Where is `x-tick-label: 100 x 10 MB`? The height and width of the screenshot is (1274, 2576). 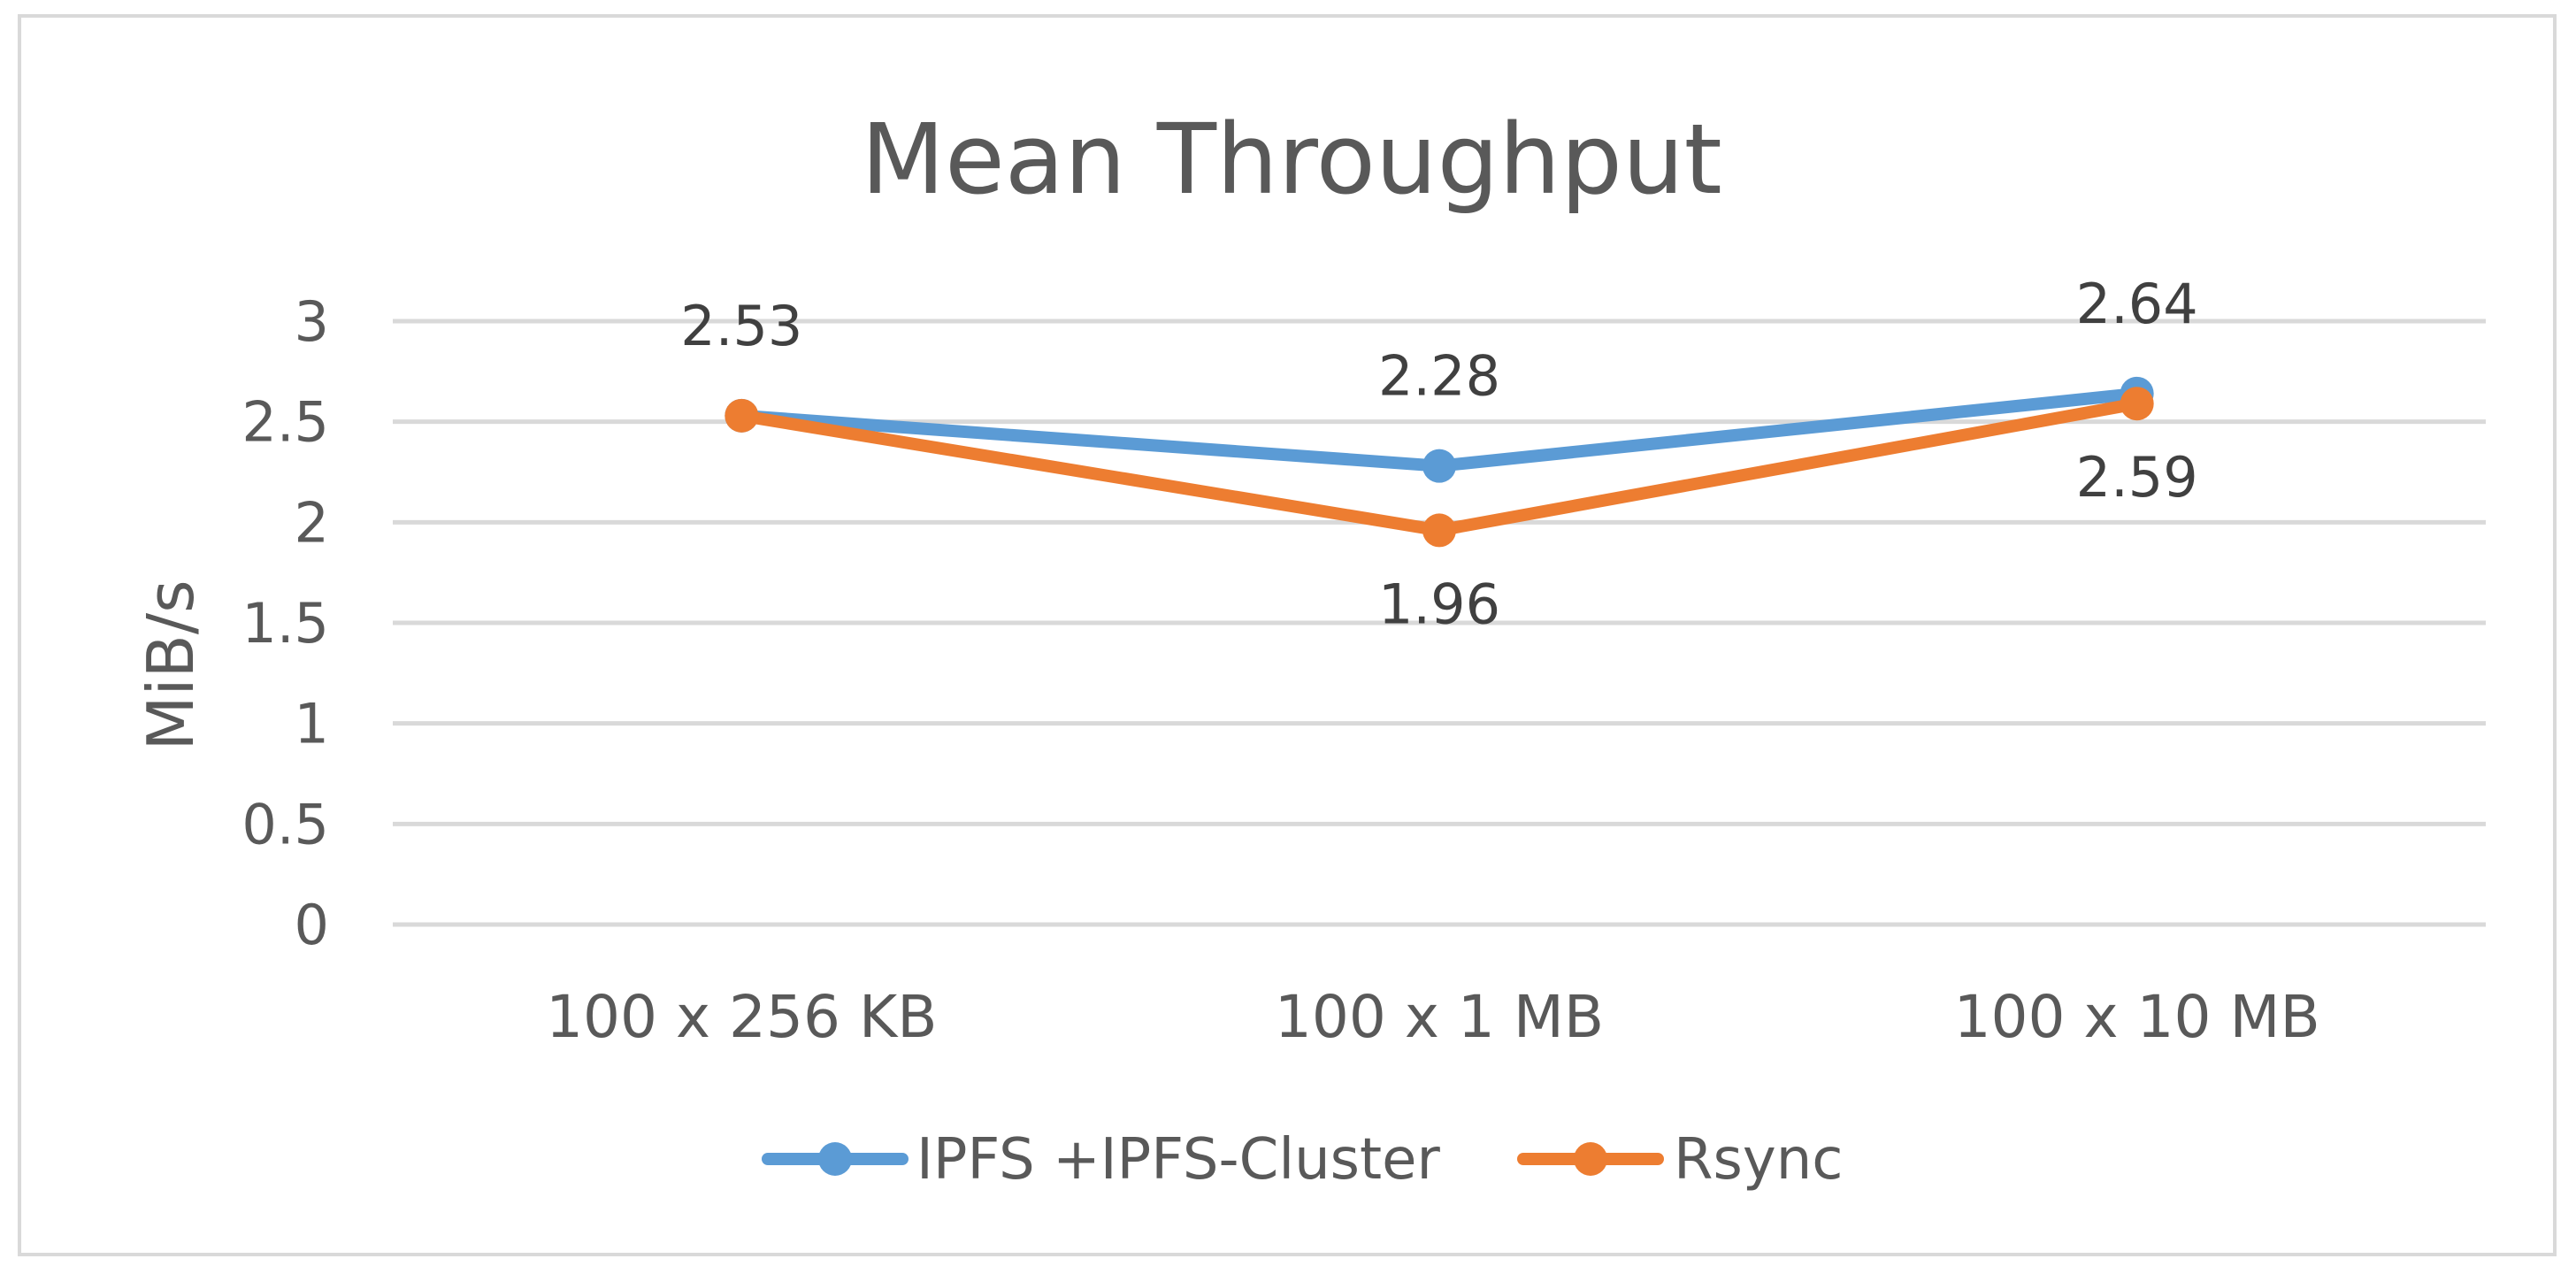 x-tick-label: 100 x 10 MB is located at coordinates (2137, 1017).